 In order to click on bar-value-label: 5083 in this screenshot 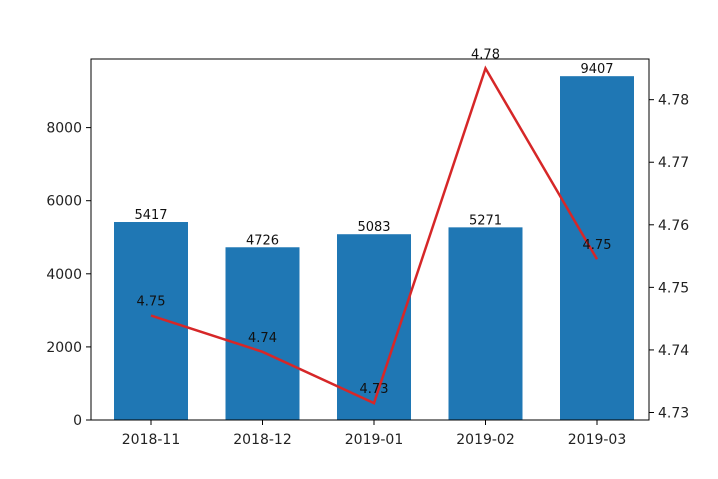, I will do `click(373, 227)`.